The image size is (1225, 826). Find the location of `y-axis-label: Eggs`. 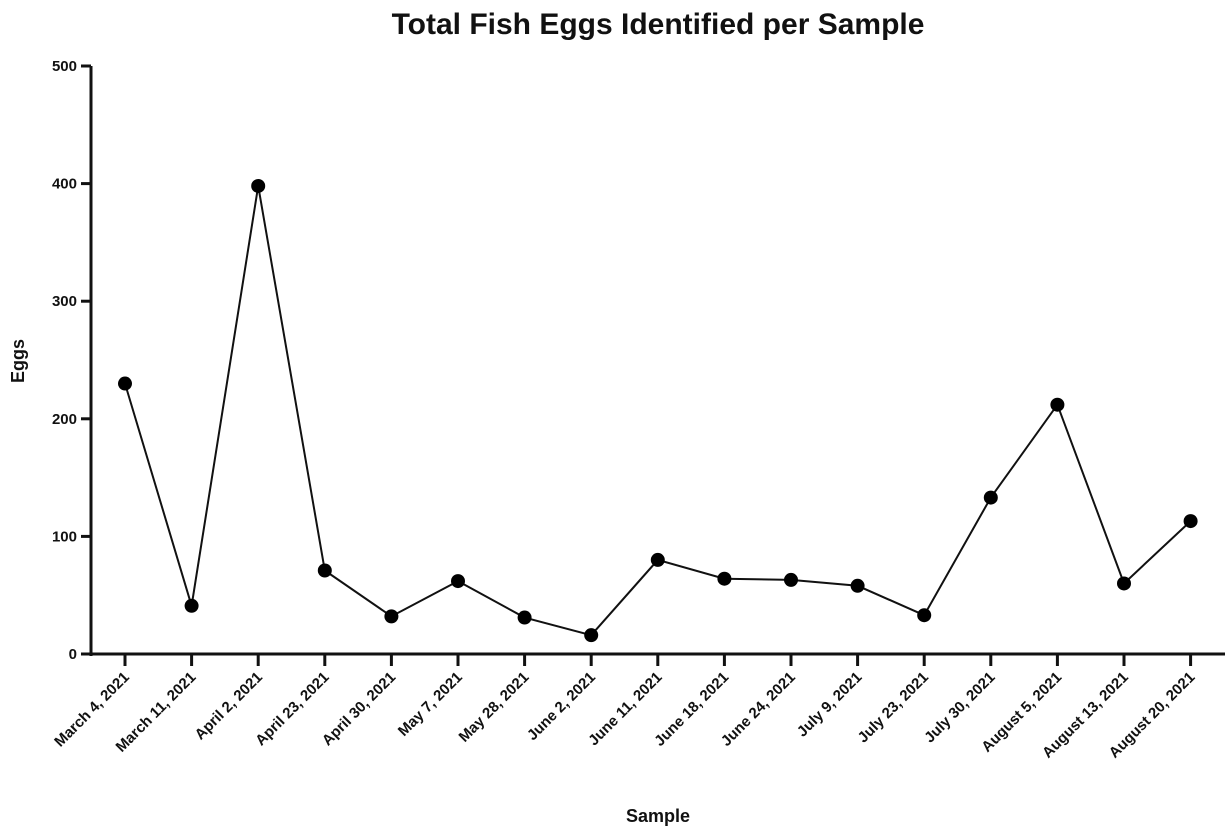

y-axis-label: Eggs is located at coordinates (18, 361).